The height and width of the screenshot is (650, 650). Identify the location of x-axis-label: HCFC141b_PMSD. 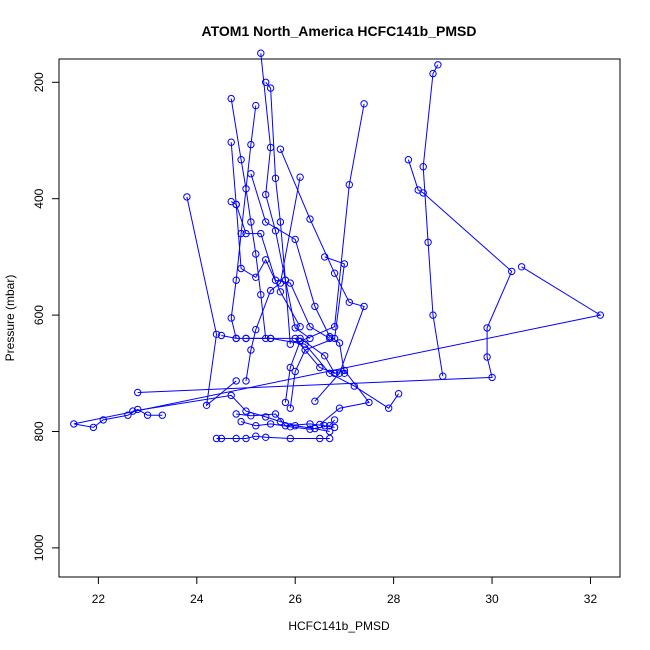
(339, 626).